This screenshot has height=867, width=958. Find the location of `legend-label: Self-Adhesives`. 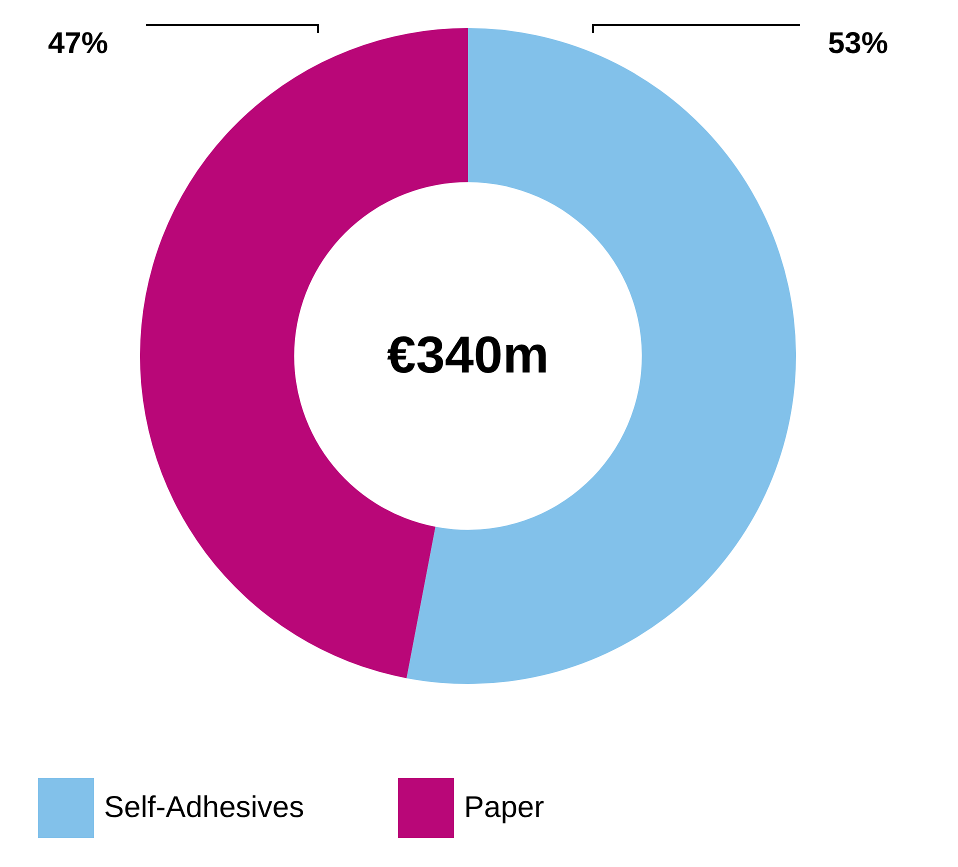

legend-label: Self-Adhesives is located at coordinates (204, 808).